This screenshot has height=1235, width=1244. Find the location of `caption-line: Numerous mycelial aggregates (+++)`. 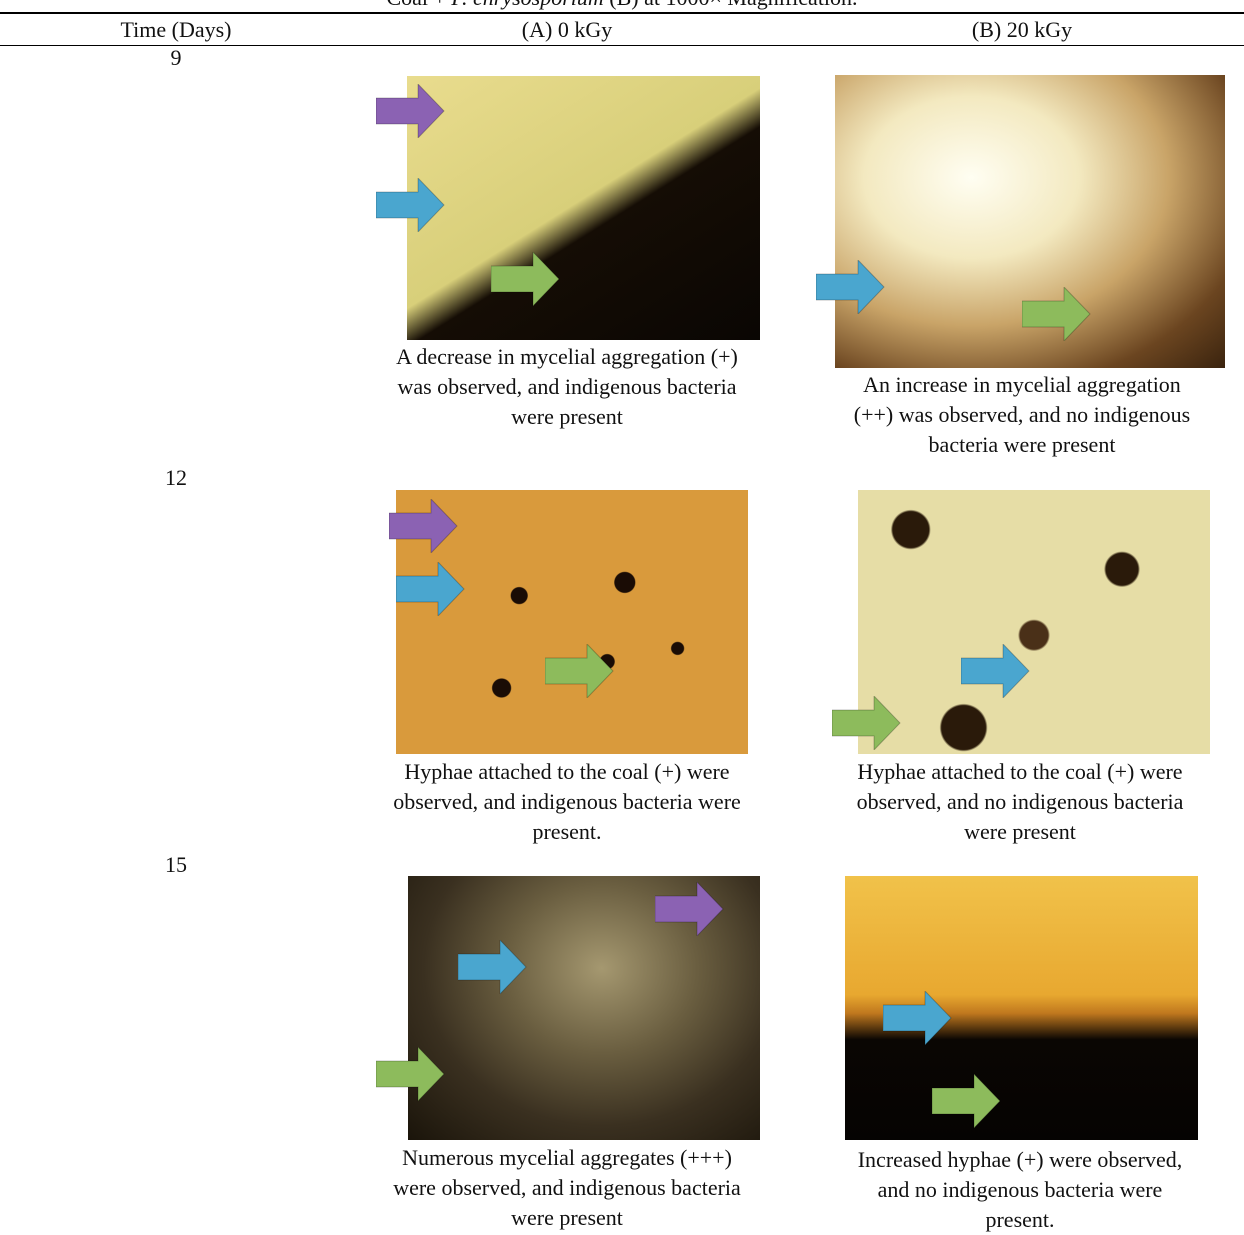

caption-line: Numerous mycelial aggregates (+++) is located at coordinates (567, 1157).